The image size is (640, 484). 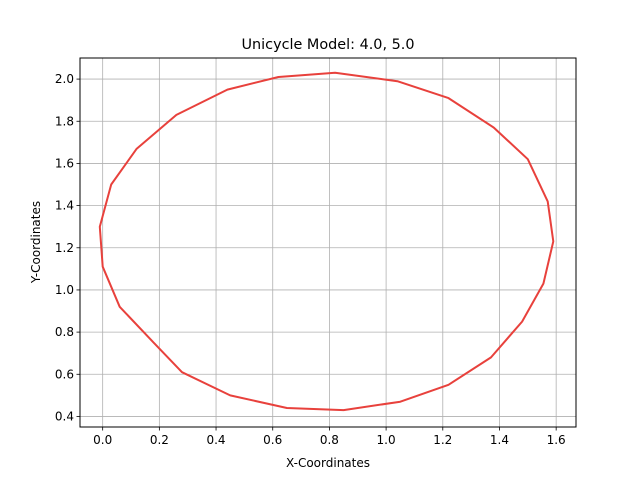 What do you see at coordinates (329, 440) in the screenshot?
I see `x-tick-label: 0.8` at bounding box center [329, 440].